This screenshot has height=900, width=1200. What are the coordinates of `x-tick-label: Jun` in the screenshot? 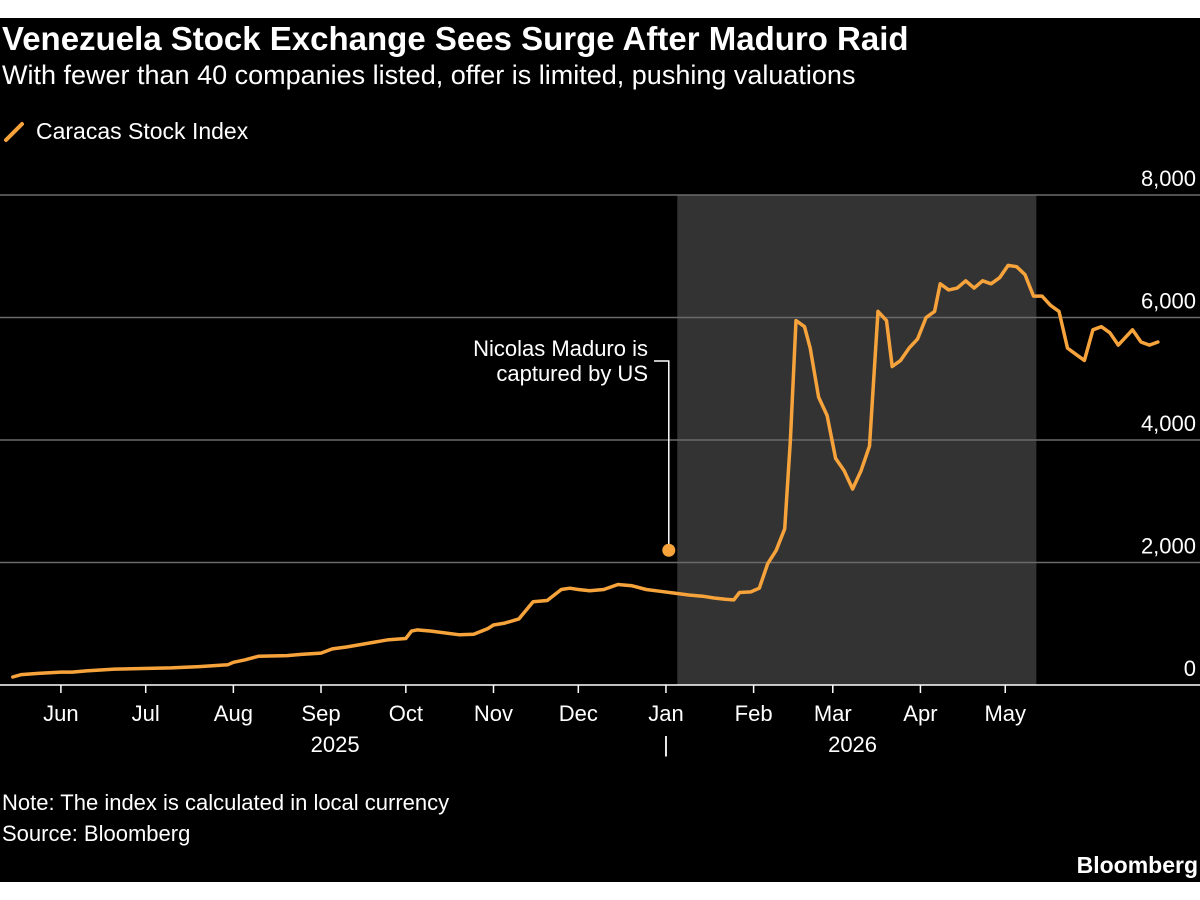 It's located at (60, 713).